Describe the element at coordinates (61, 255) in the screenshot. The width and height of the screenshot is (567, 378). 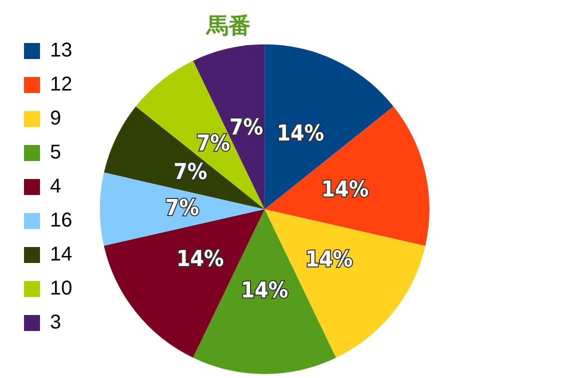
I see `legend-label: 14` at that location.